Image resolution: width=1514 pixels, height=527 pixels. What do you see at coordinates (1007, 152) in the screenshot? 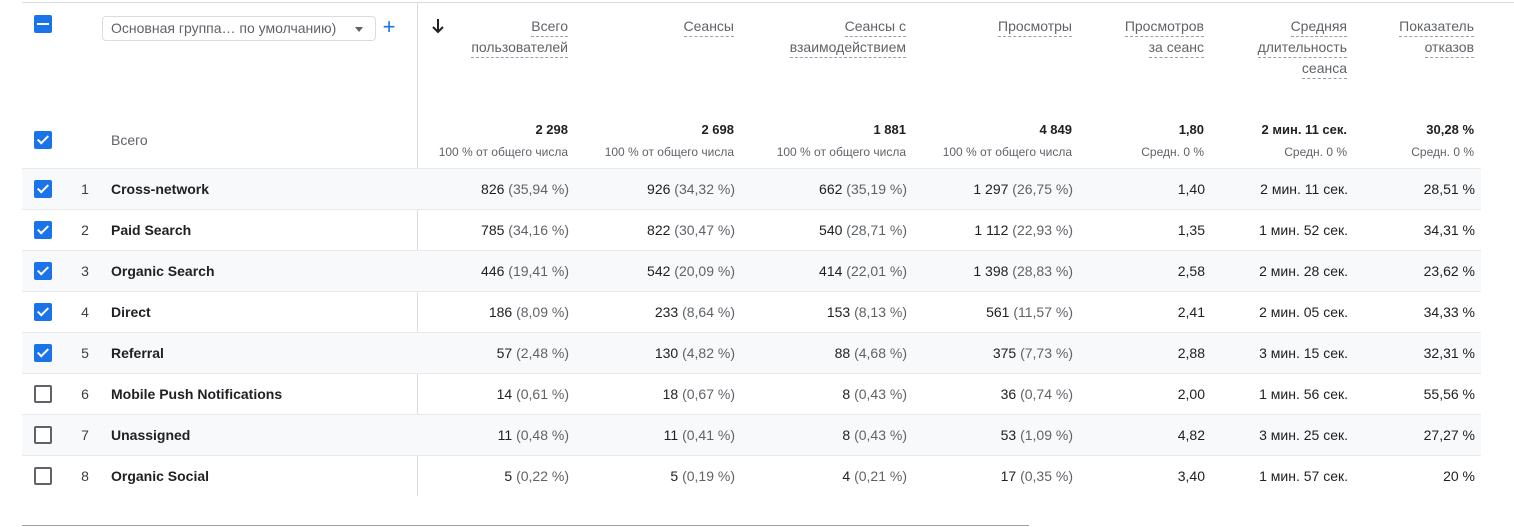
I see `total-views-sub: 100 % от общего числа` at bounding box center [1007, 152].